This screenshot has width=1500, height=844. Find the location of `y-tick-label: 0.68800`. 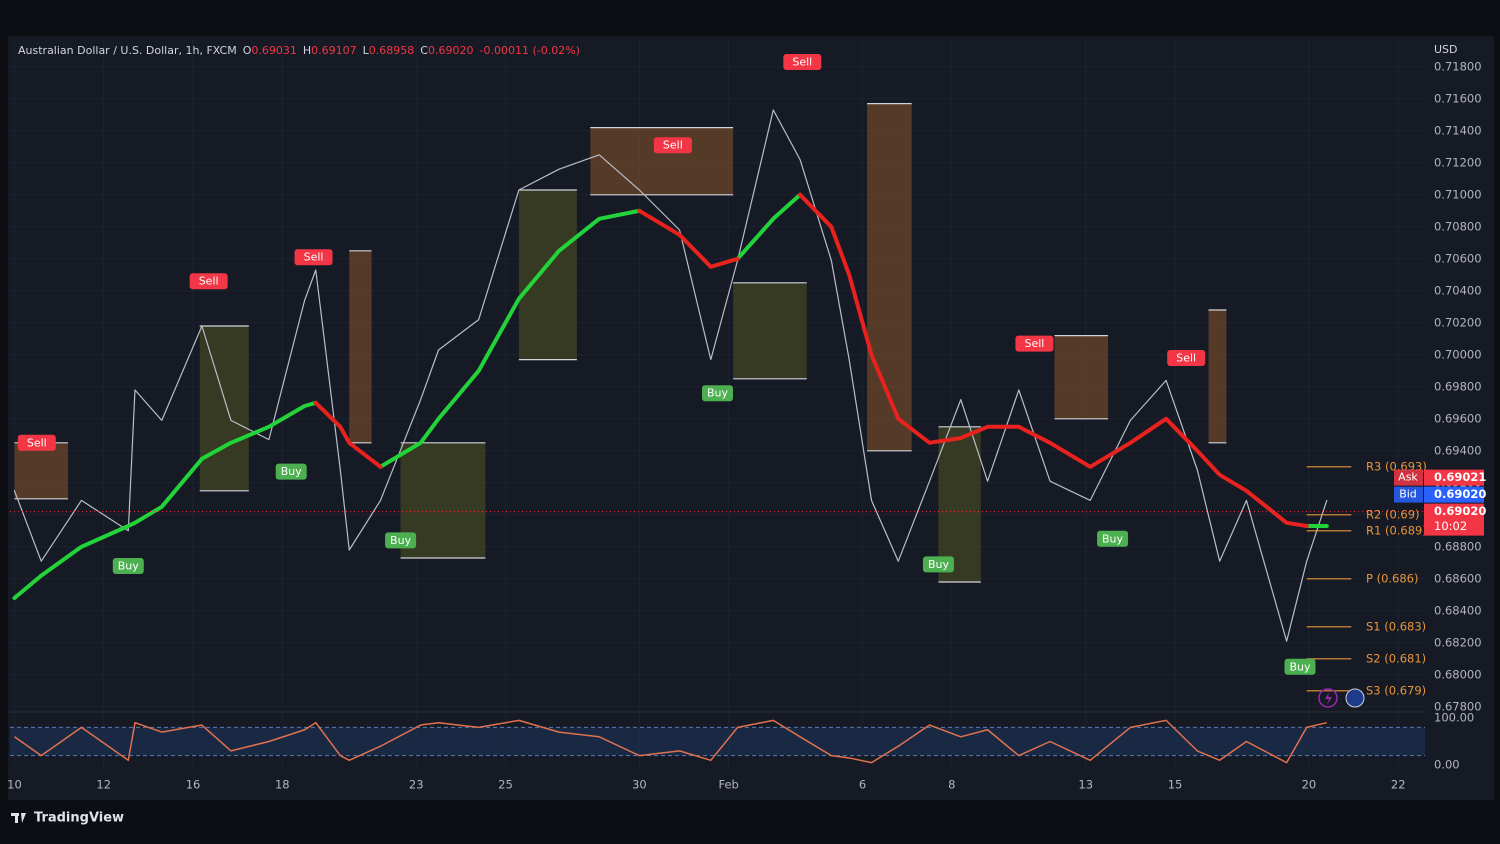

y-tick-label: 0.68800 is located at coordinates (1458, 546).